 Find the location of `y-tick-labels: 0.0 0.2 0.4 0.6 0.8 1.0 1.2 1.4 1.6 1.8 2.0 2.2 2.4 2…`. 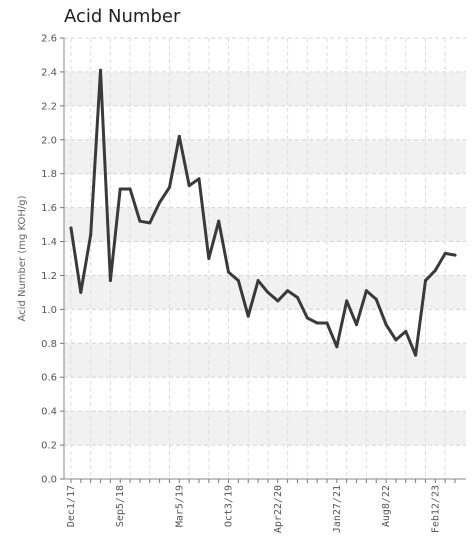

y-tick-labels: 0.0 0.2 0.4 0.6 0.8 1.0 1.2 1.4 1.6 1.8 2.0 2.2 2.4 2… is located at coordinates (49, 260).